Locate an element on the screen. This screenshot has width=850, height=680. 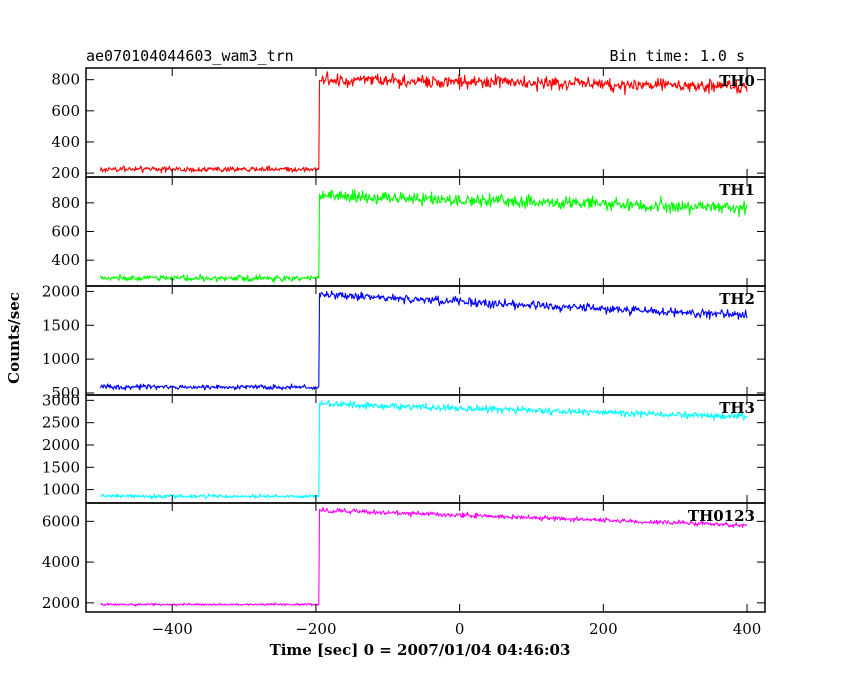
panel-th0123: 2000 4000 6000 TH0123 is located at coordinates (404, 557).